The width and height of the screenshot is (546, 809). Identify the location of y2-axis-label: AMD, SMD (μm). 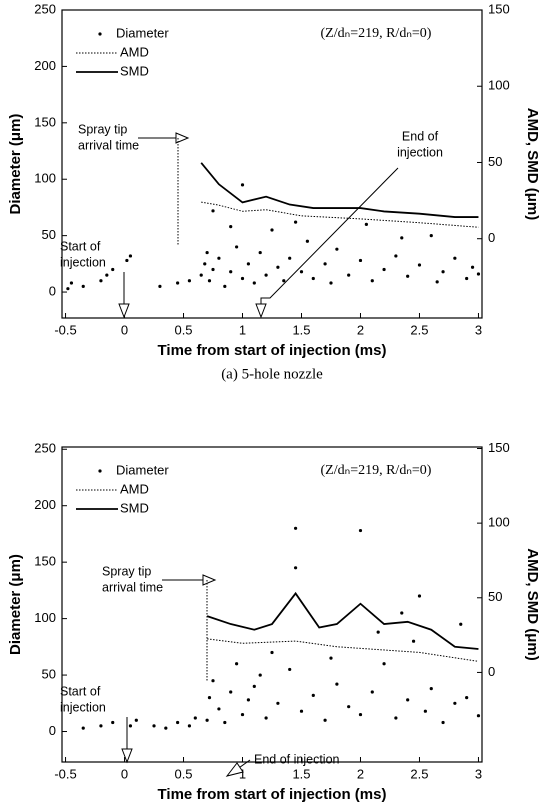
(532, 164).